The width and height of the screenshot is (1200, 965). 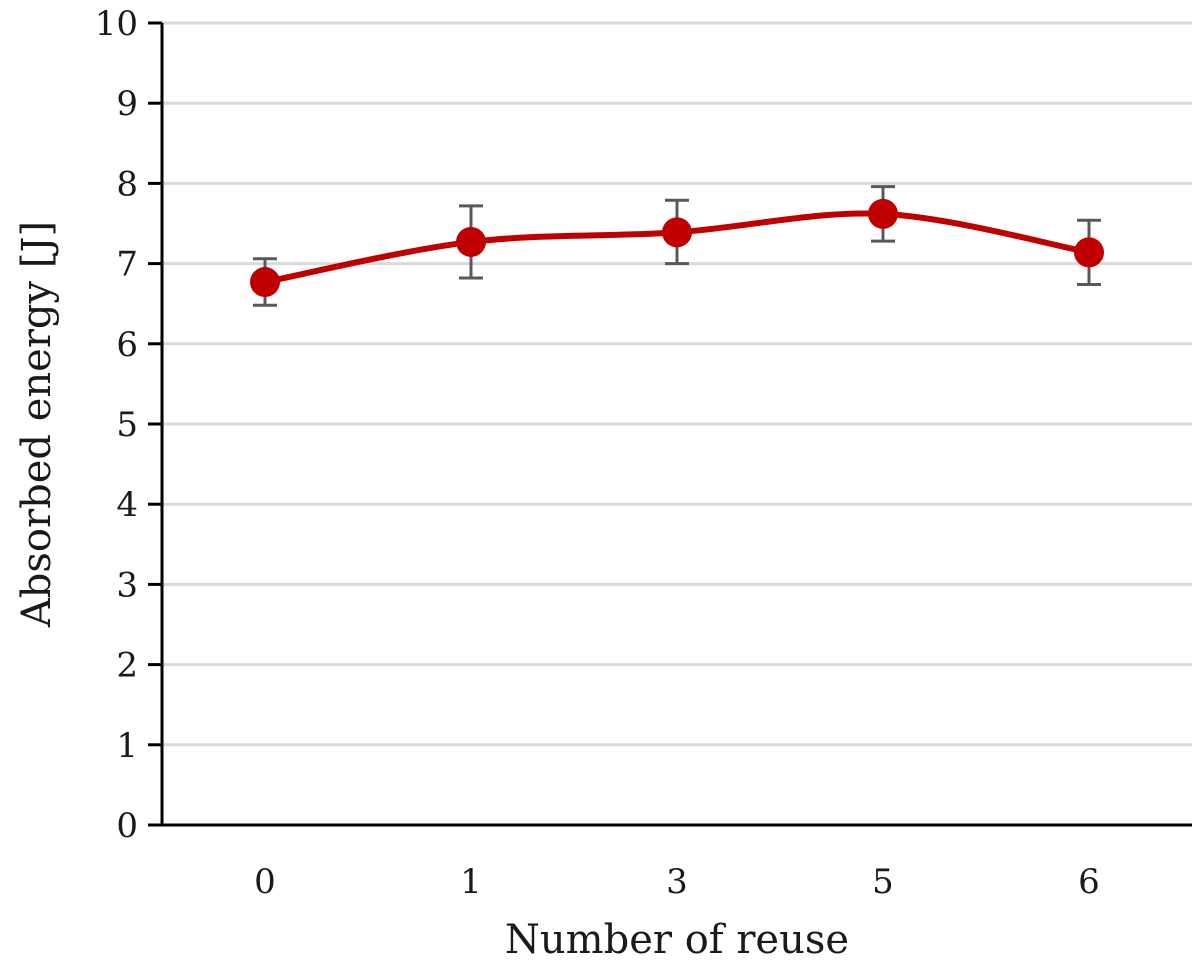 What do you see at coordinates (1089, 882) in the screenshot?
I see `x-tick-label: 6` at bounding box center [1089, 882].